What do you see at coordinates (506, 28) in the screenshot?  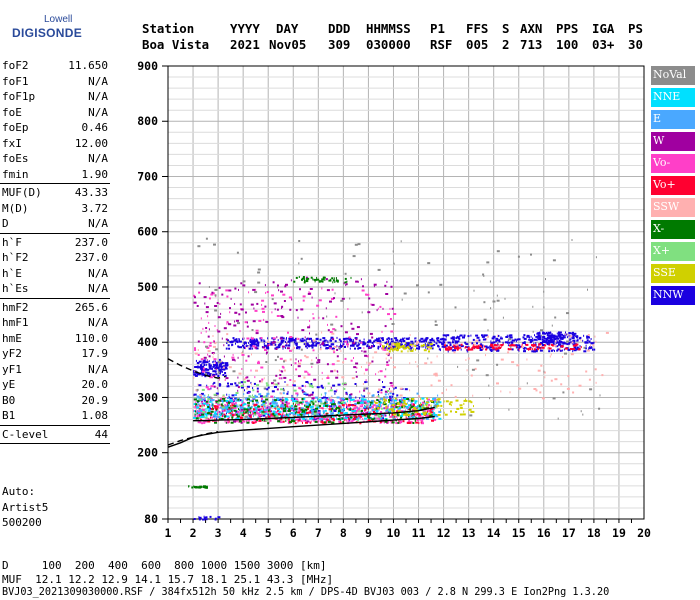 I see `header-label-7: S` at bounding box center [506, 28].